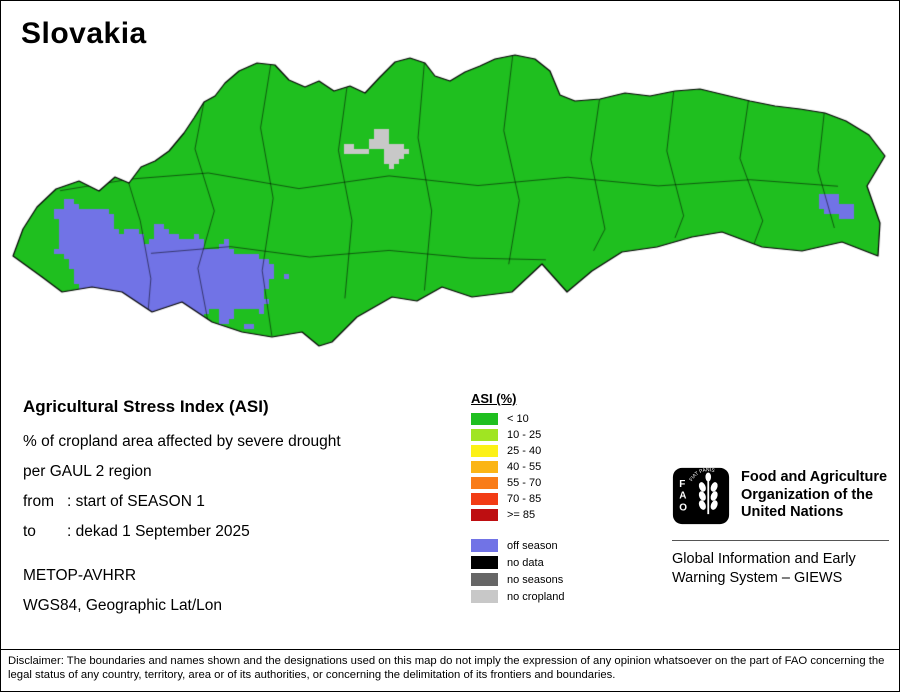 The image size is (900, 692). I want to click on fao-logo-icon: FAO FIAT PANIS, so click(701, 496).